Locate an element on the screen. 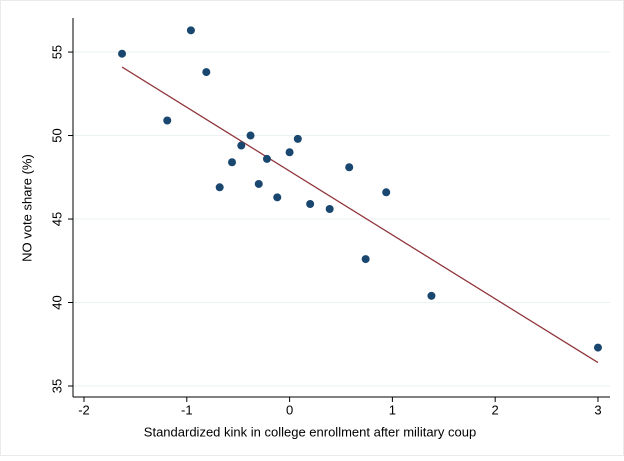 The image size is (624, 461). x-tick-label: 1 is located at coordinates (392, 409).